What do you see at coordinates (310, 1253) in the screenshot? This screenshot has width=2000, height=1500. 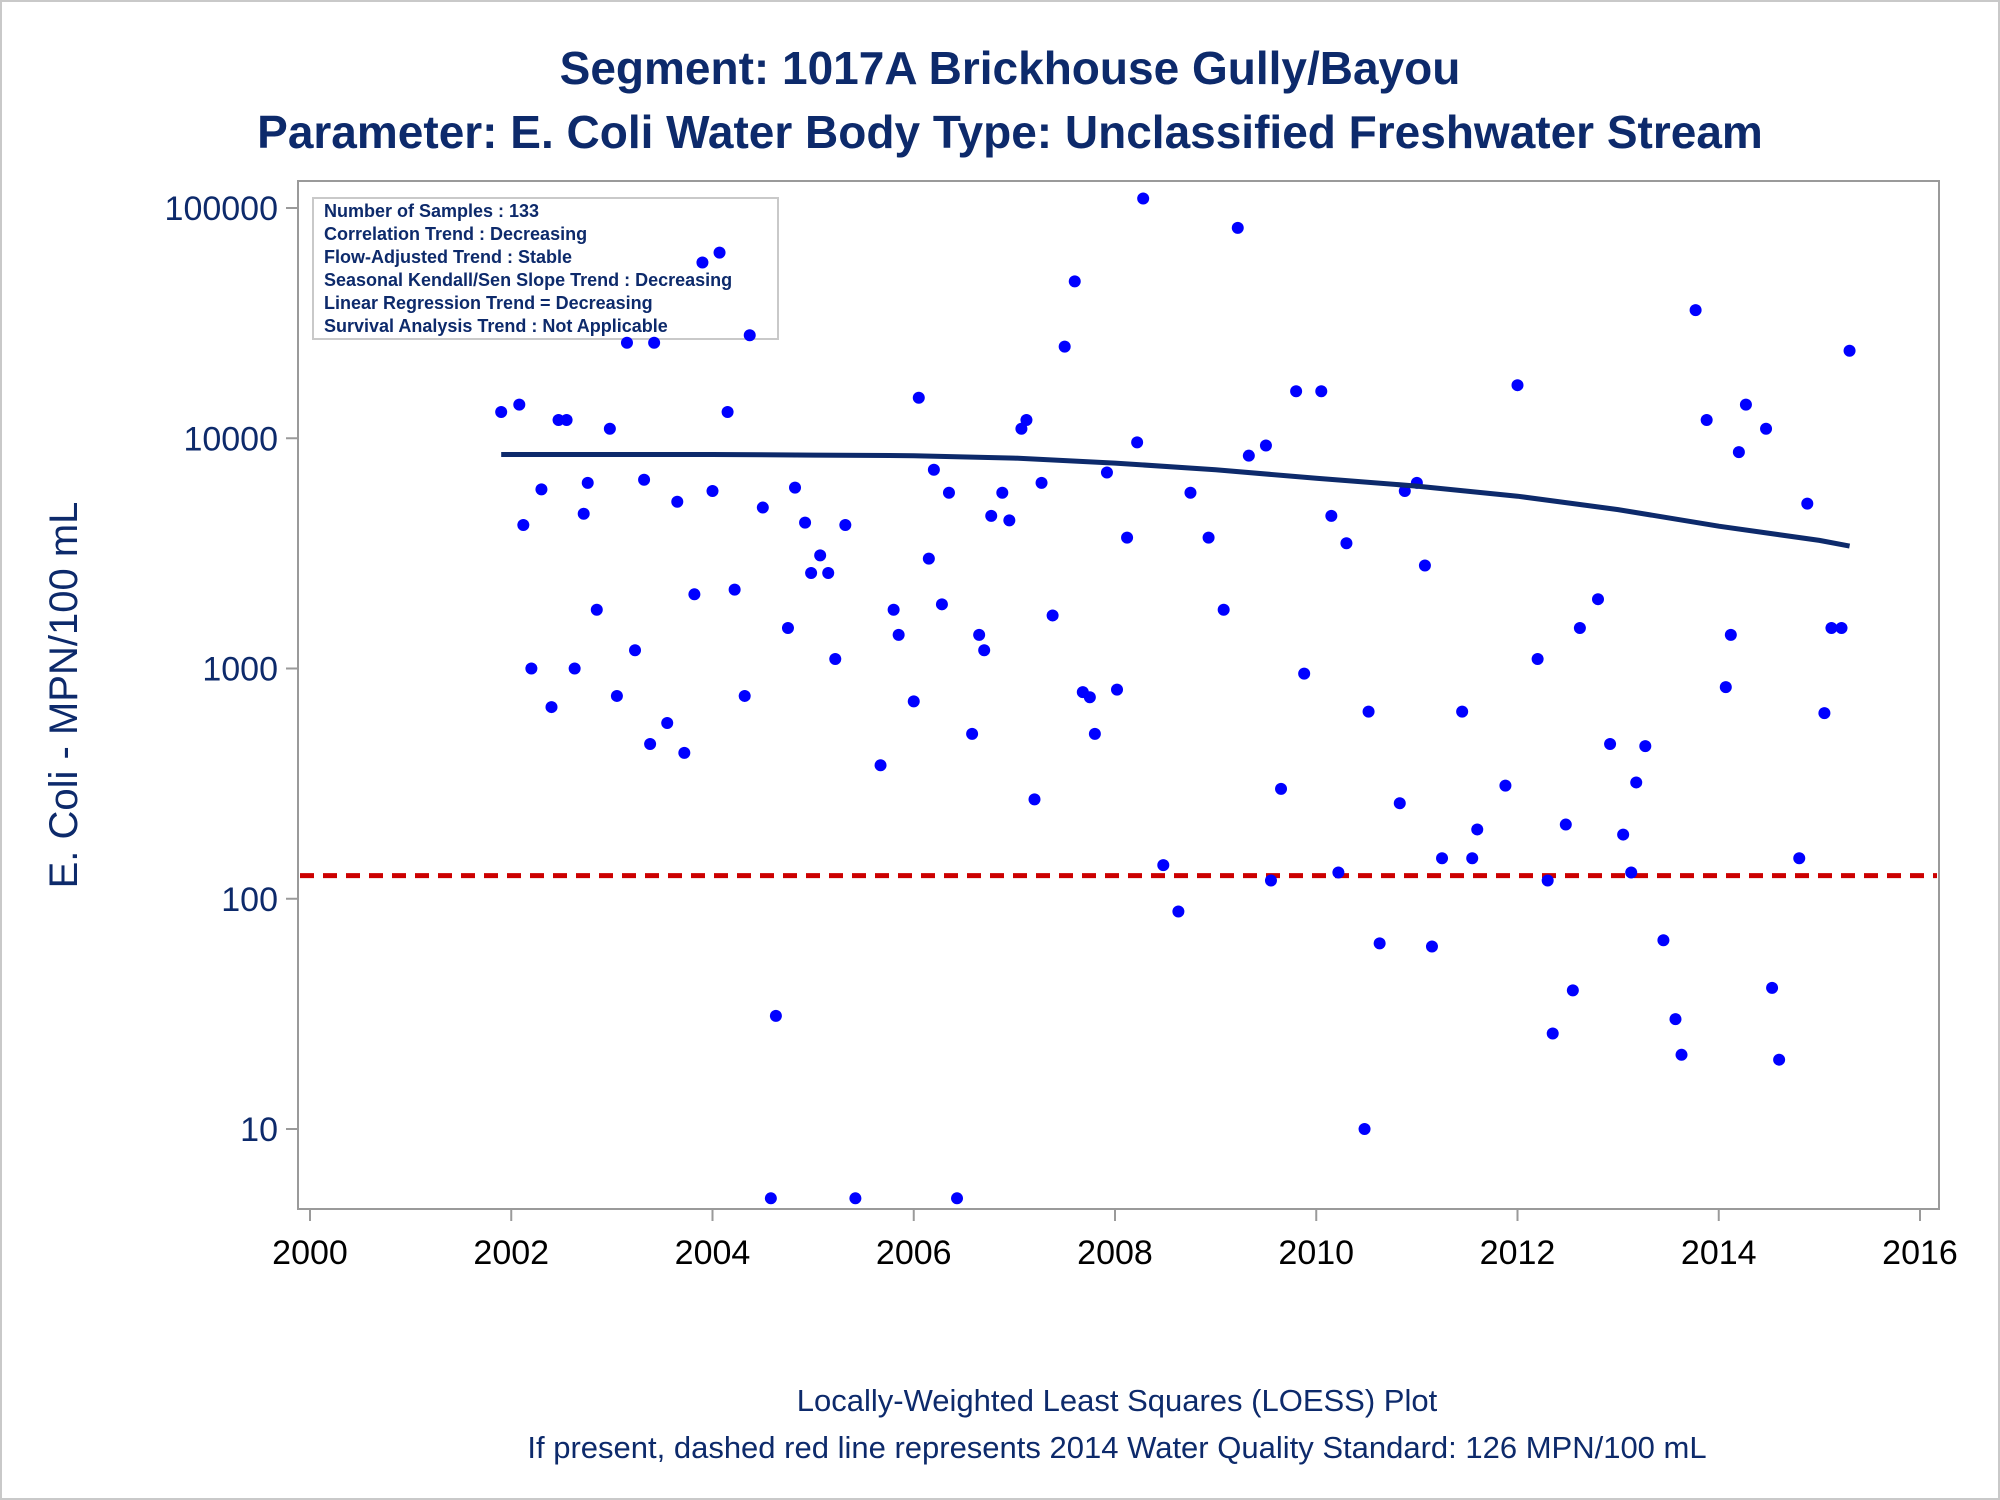 I see `x-tick-label: 2000` at bounding box center [310, 1253].